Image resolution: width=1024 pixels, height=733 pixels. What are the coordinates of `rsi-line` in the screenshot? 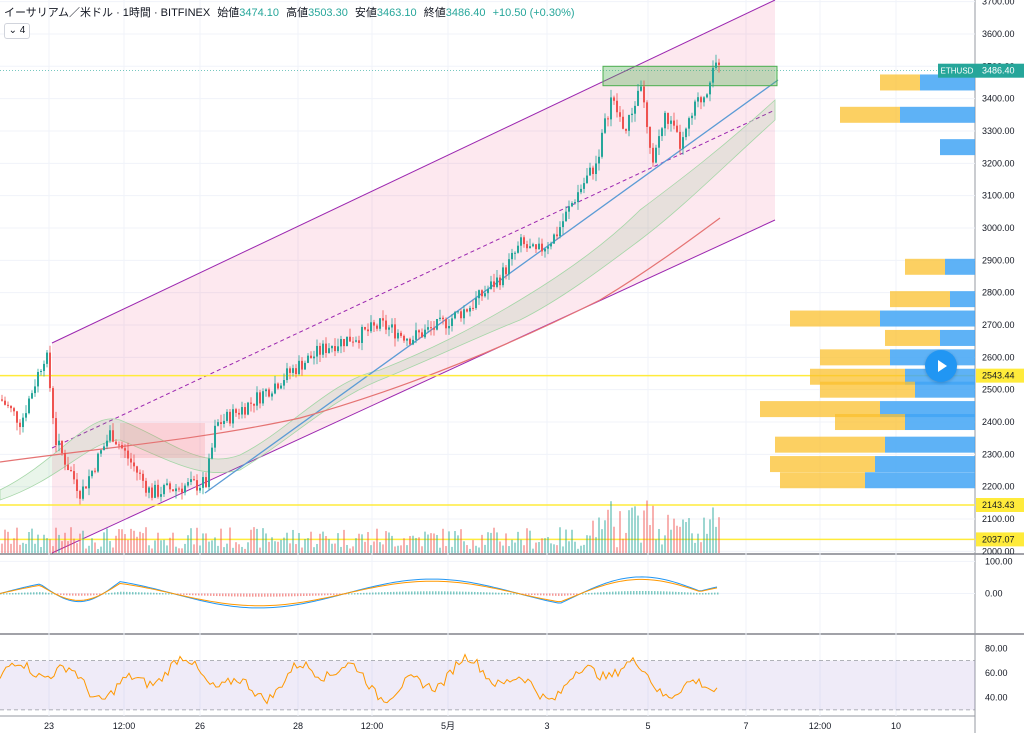 It's located at (359, 679).